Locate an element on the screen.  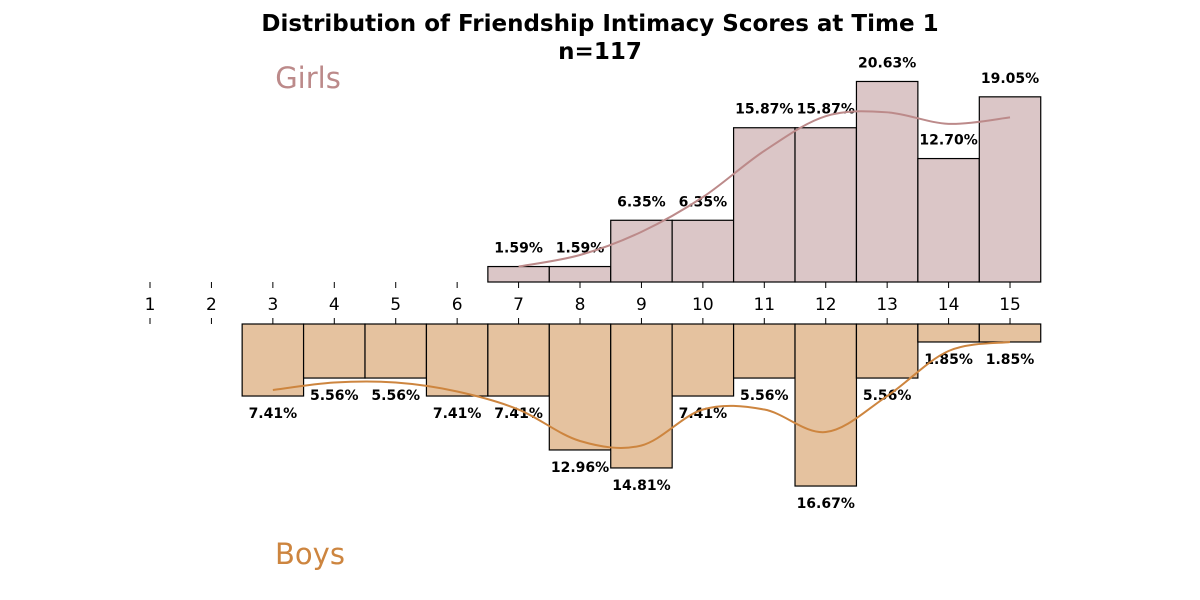
bar-value-label: 12.70% is located at coordinates (948, 141).